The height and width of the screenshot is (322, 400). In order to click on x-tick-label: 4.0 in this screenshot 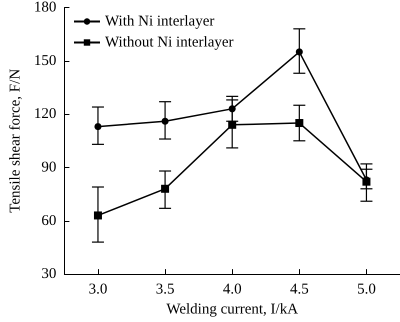, I will do `click(232, 290)`.